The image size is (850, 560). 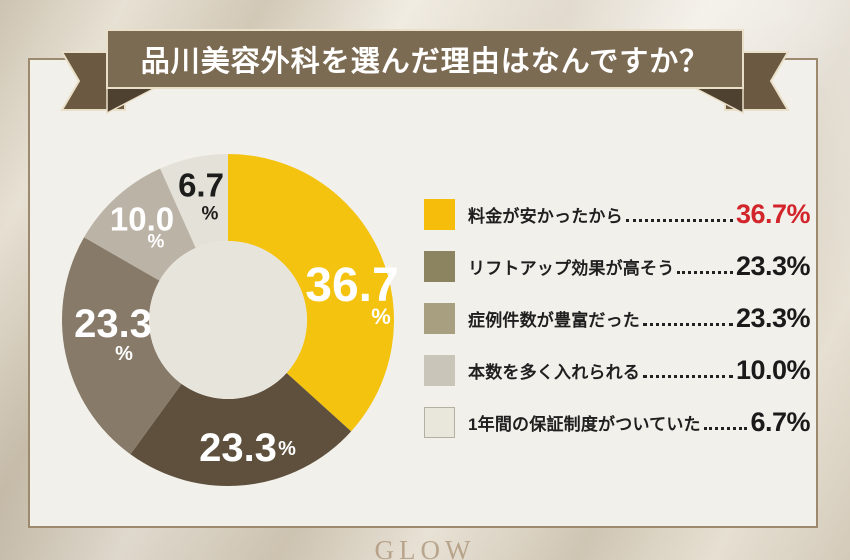 What do you see at coordinates (719, 101) in the screenshot?
I see `ribbon-fold-right` at bounding box center [719, 101].